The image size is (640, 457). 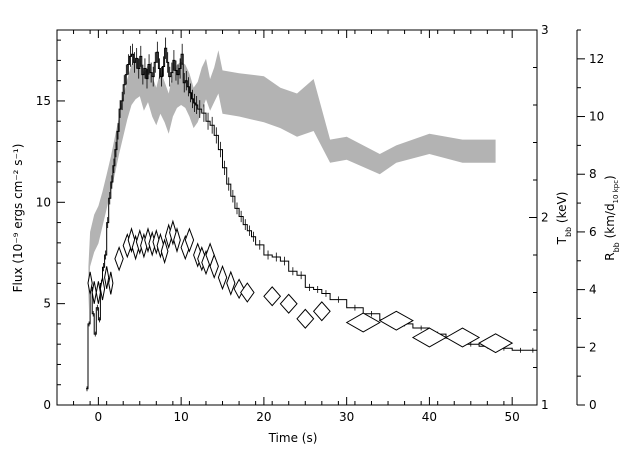 What do you see at coordinates (43, 202) in the screenshot?
I see `flux-tick-label: 10` at bounding box center [43, 202].